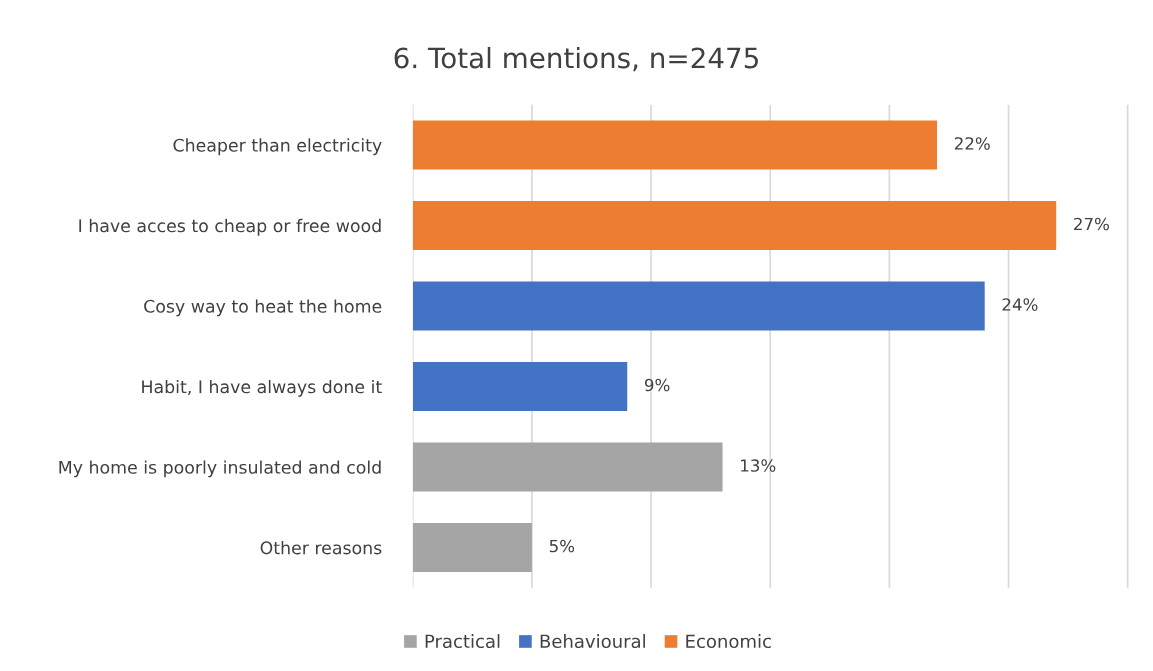  I want to click on y-tick-label: Habit, I have always done it, so click(262, 388).